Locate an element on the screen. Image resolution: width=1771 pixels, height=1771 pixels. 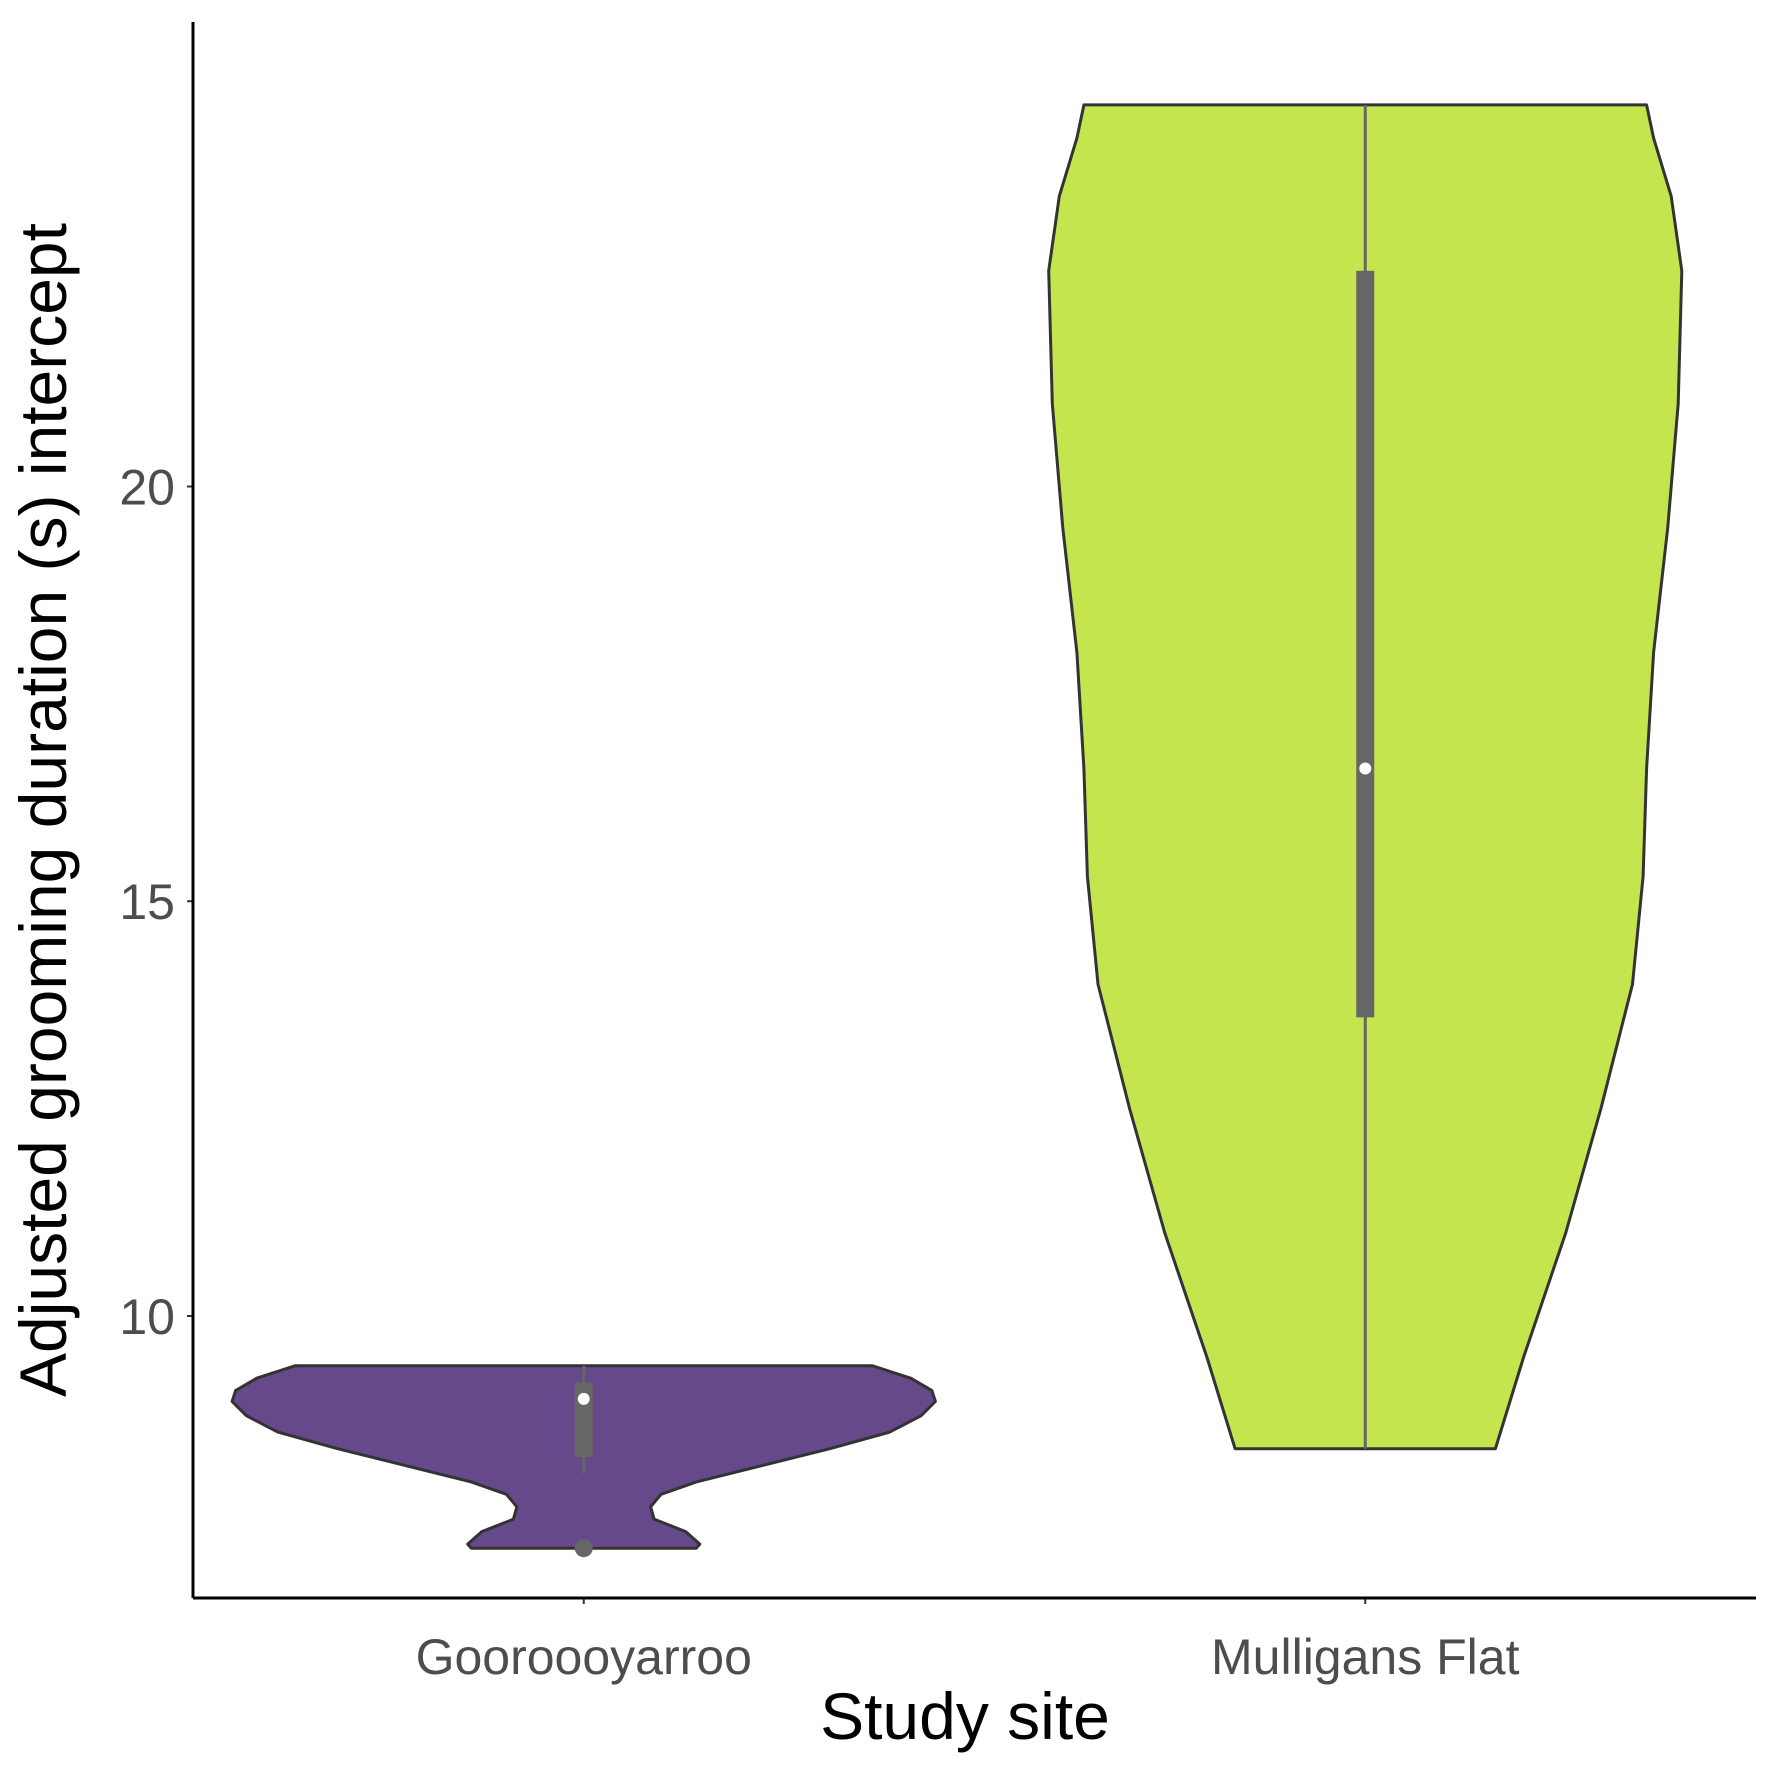
x-tick-label: Mulligans Flat is located at coordinates (1365, 1657).